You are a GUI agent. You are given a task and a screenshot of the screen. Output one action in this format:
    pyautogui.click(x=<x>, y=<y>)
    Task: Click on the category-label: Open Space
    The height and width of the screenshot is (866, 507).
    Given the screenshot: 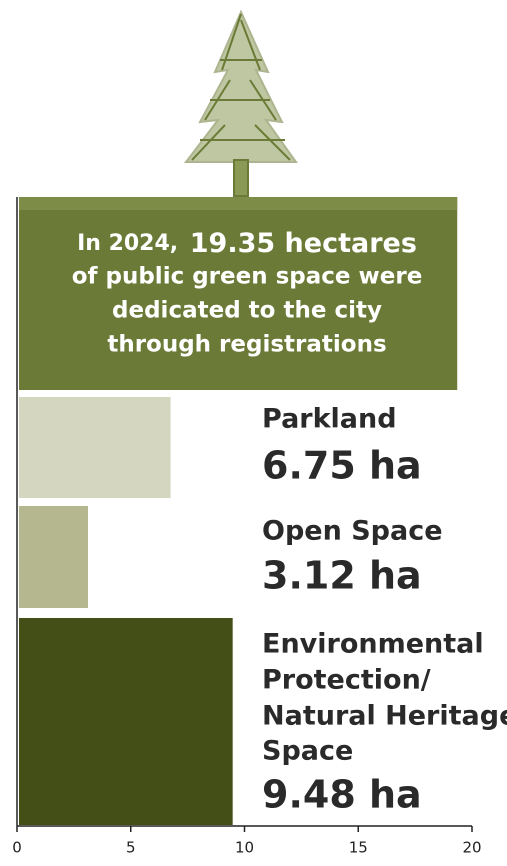 What is the action you would take?
    pyautogui.click(x=352, y=531)
    